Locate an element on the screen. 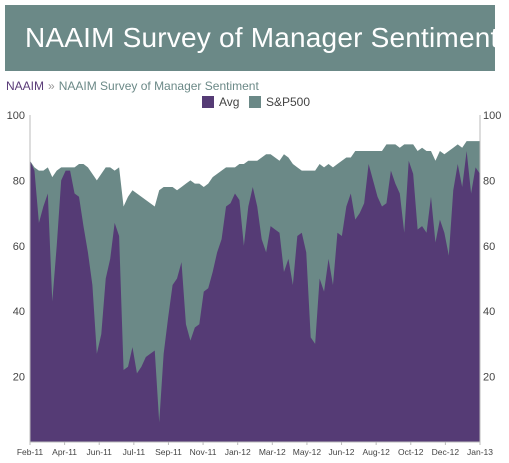 This screenshot has width=509, height=463. x-tick-label: Jun-11 is located at coordinates (100, 452).